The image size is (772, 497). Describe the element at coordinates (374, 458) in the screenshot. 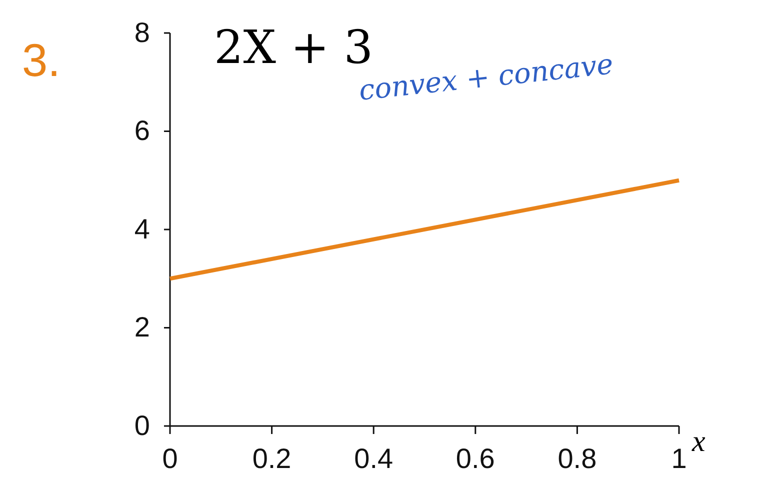

I see `x-tick-label: 0.4` at that location.